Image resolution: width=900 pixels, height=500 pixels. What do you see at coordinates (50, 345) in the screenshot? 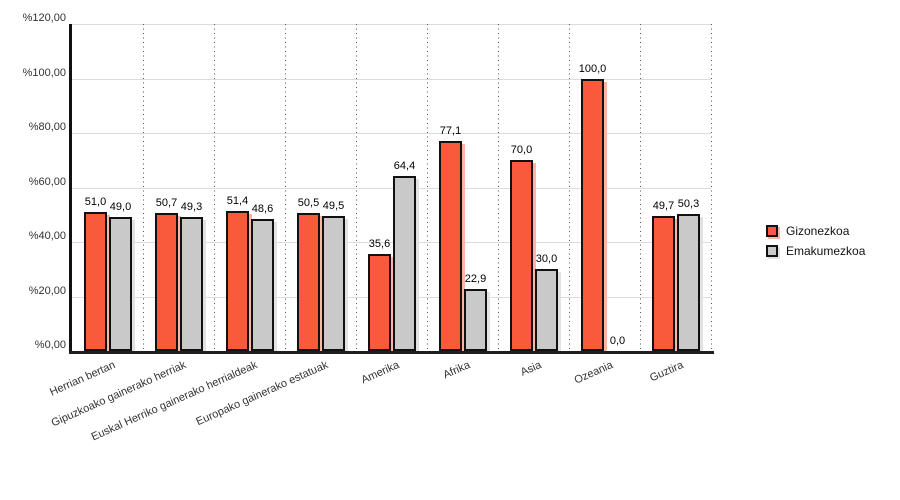
I see `y-axis-tick-label: %0,00` at bounding box center [50, 345].